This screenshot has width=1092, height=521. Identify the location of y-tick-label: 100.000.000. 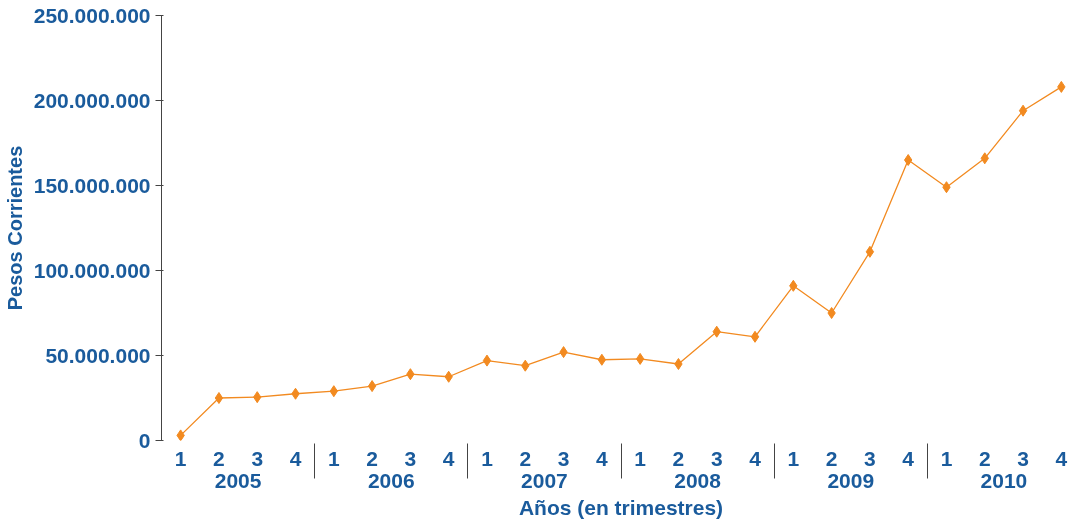
(92, 270).